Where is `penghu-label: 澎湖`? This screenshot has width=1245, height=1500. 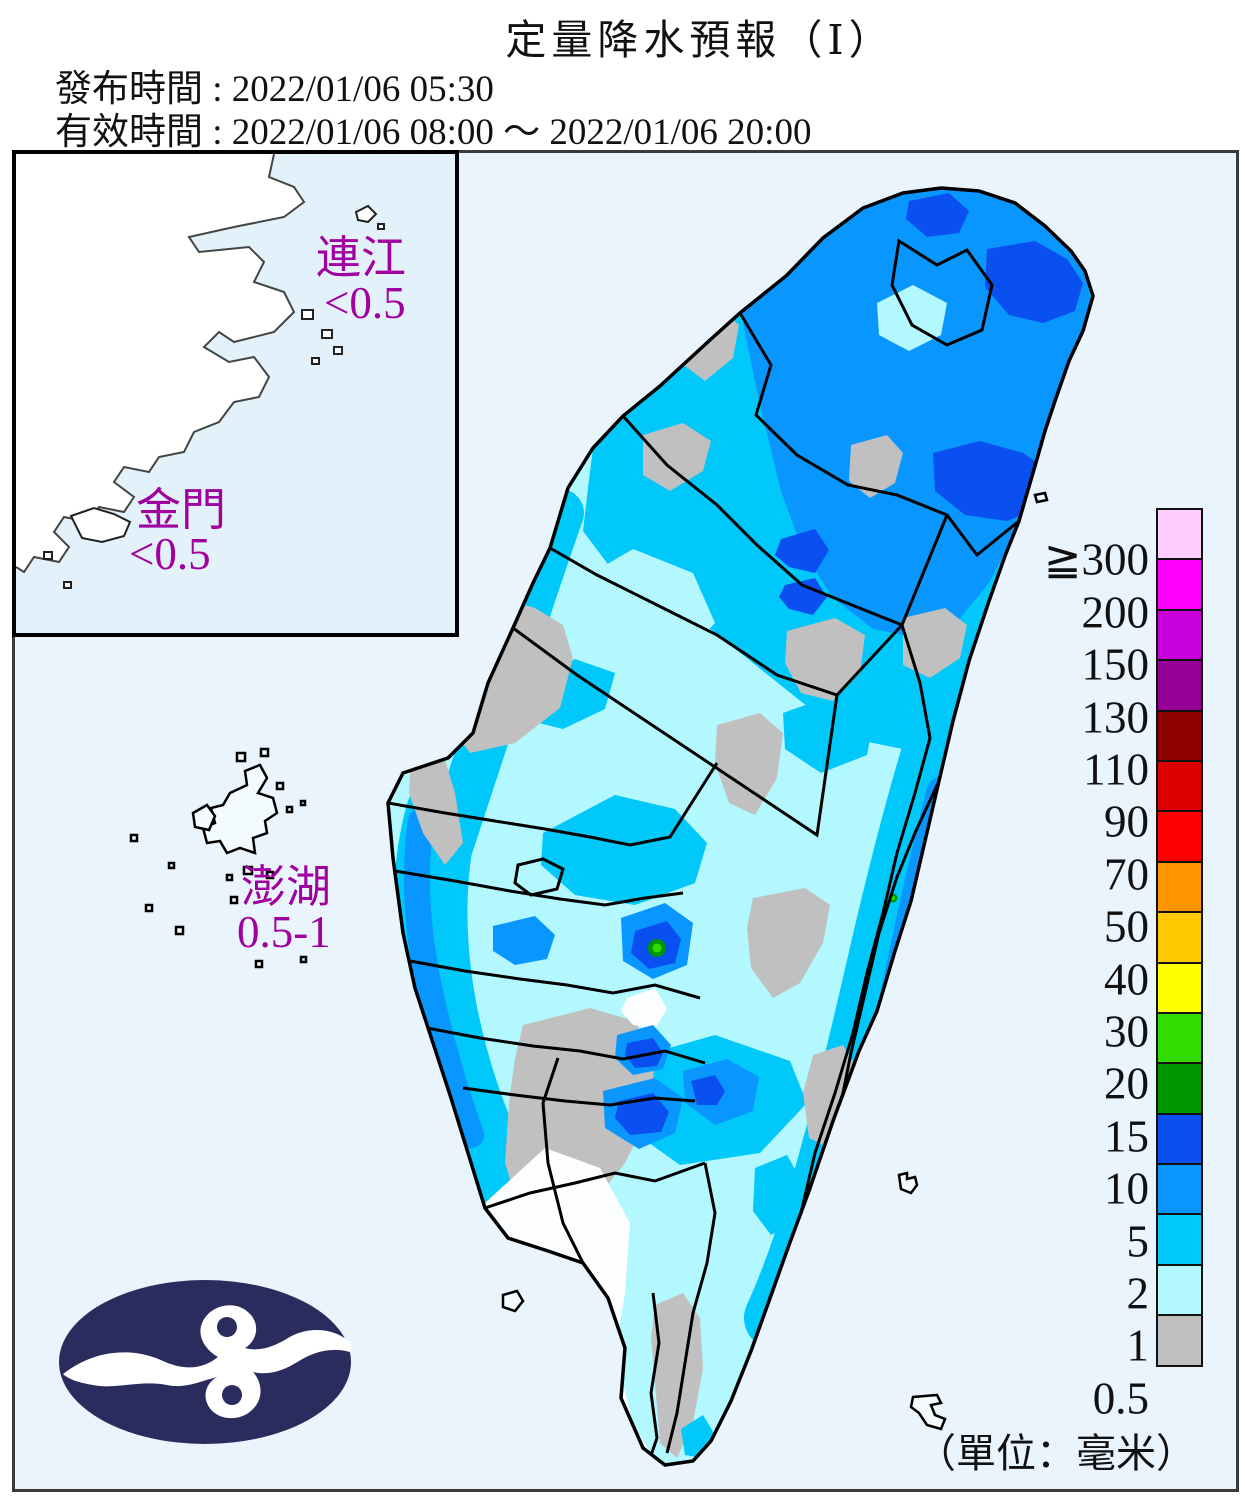 penghu-label: 澎湖 is located at coordinates (286, 887).